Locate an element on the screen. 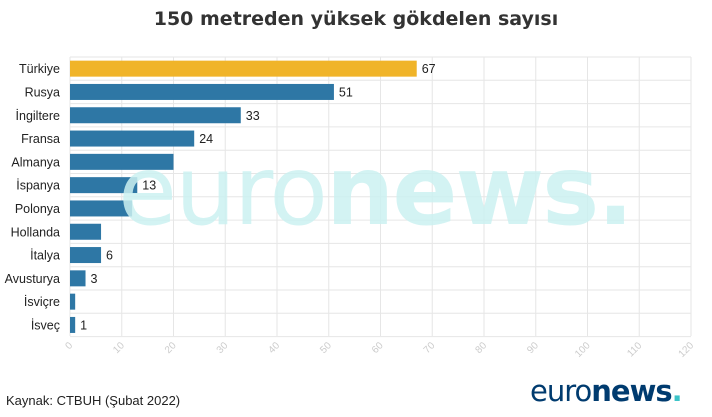  source-note: Kaynak: CTBUH (Şubat 2022) is located at coordinates (93, 400).